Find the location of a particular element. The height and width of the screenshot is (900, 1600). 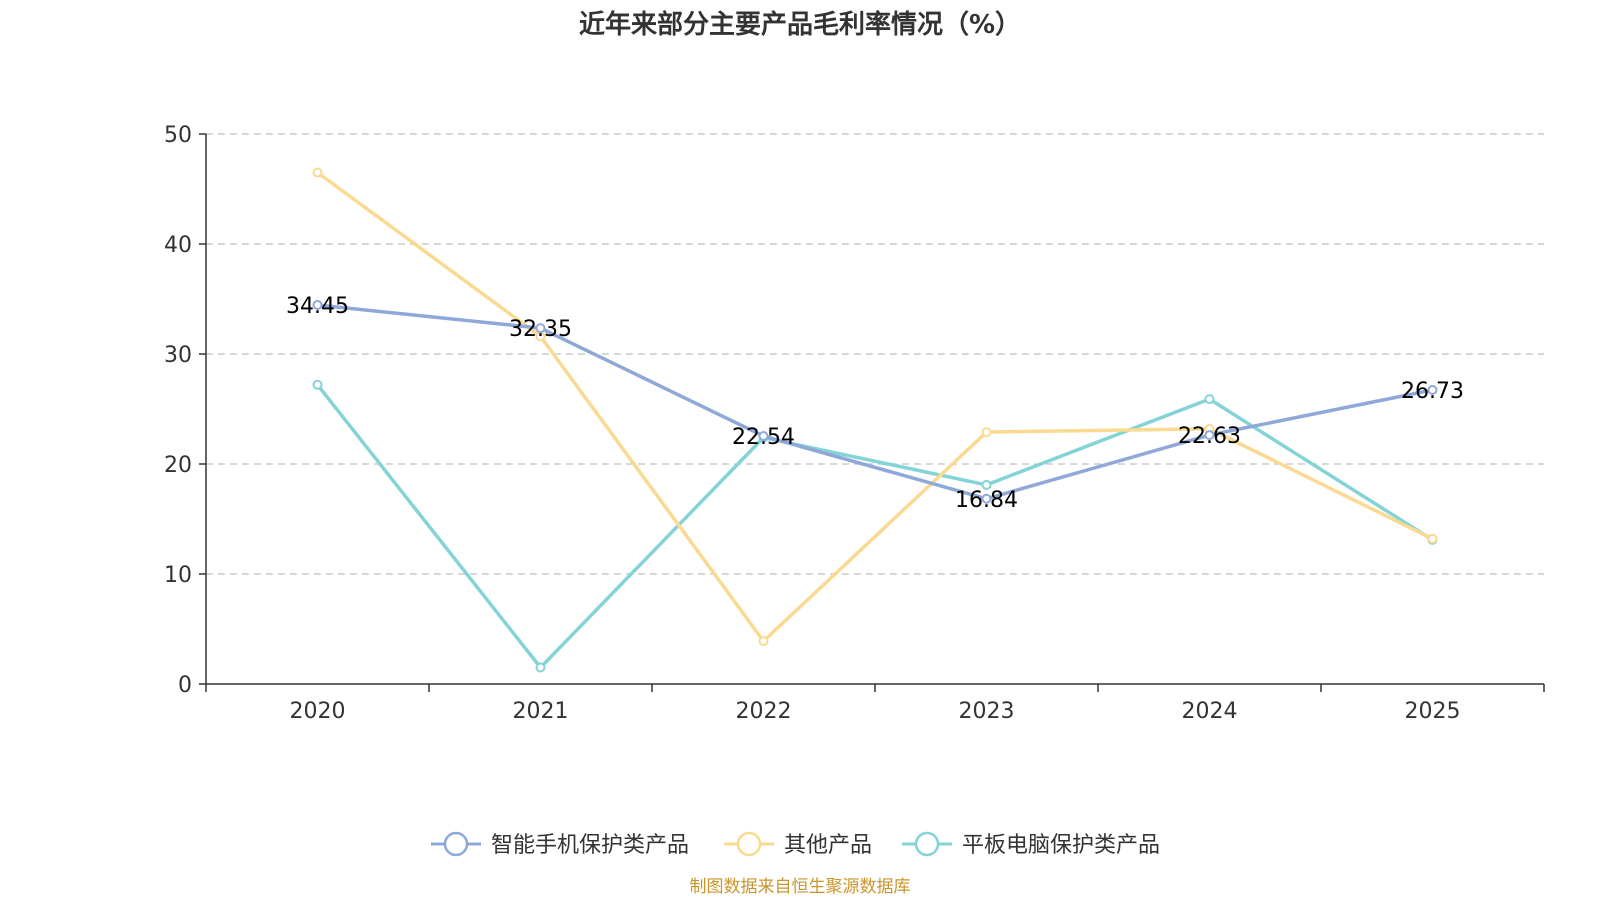

legend-label: 其他产品 is located at coordinates (828, 845).